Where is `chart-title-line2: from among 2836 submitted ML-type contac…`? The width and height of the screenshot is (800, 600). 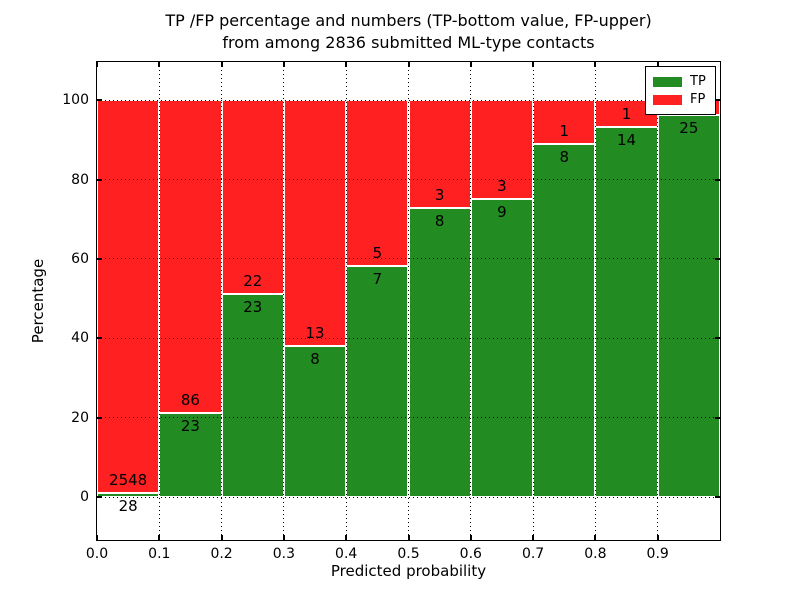 chart-title-line2: from among 2836 submitted ML-type contac… is located at coordinates (408, 42).